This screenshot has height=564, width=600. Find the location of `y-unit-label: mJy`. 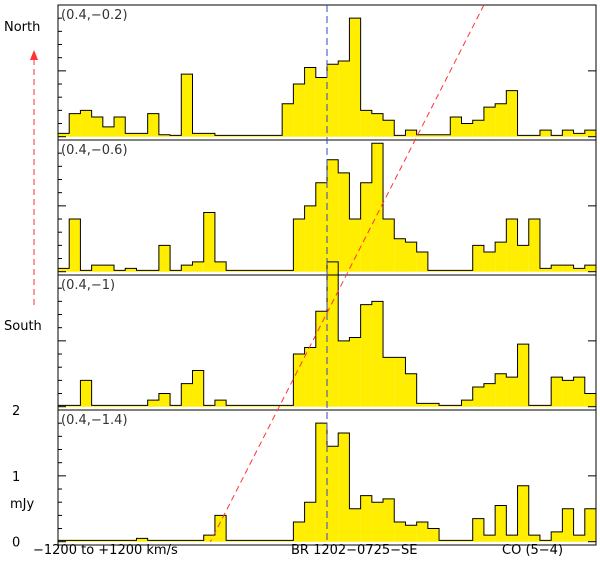

y-unit-label: mJy is located at coordinates (22, 504).